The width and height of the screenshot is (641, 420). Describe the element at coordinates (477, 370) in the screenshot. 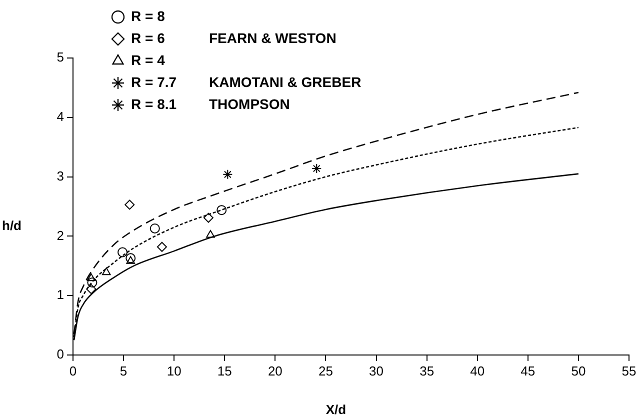

I see `x-tick-label: 40` at that location.